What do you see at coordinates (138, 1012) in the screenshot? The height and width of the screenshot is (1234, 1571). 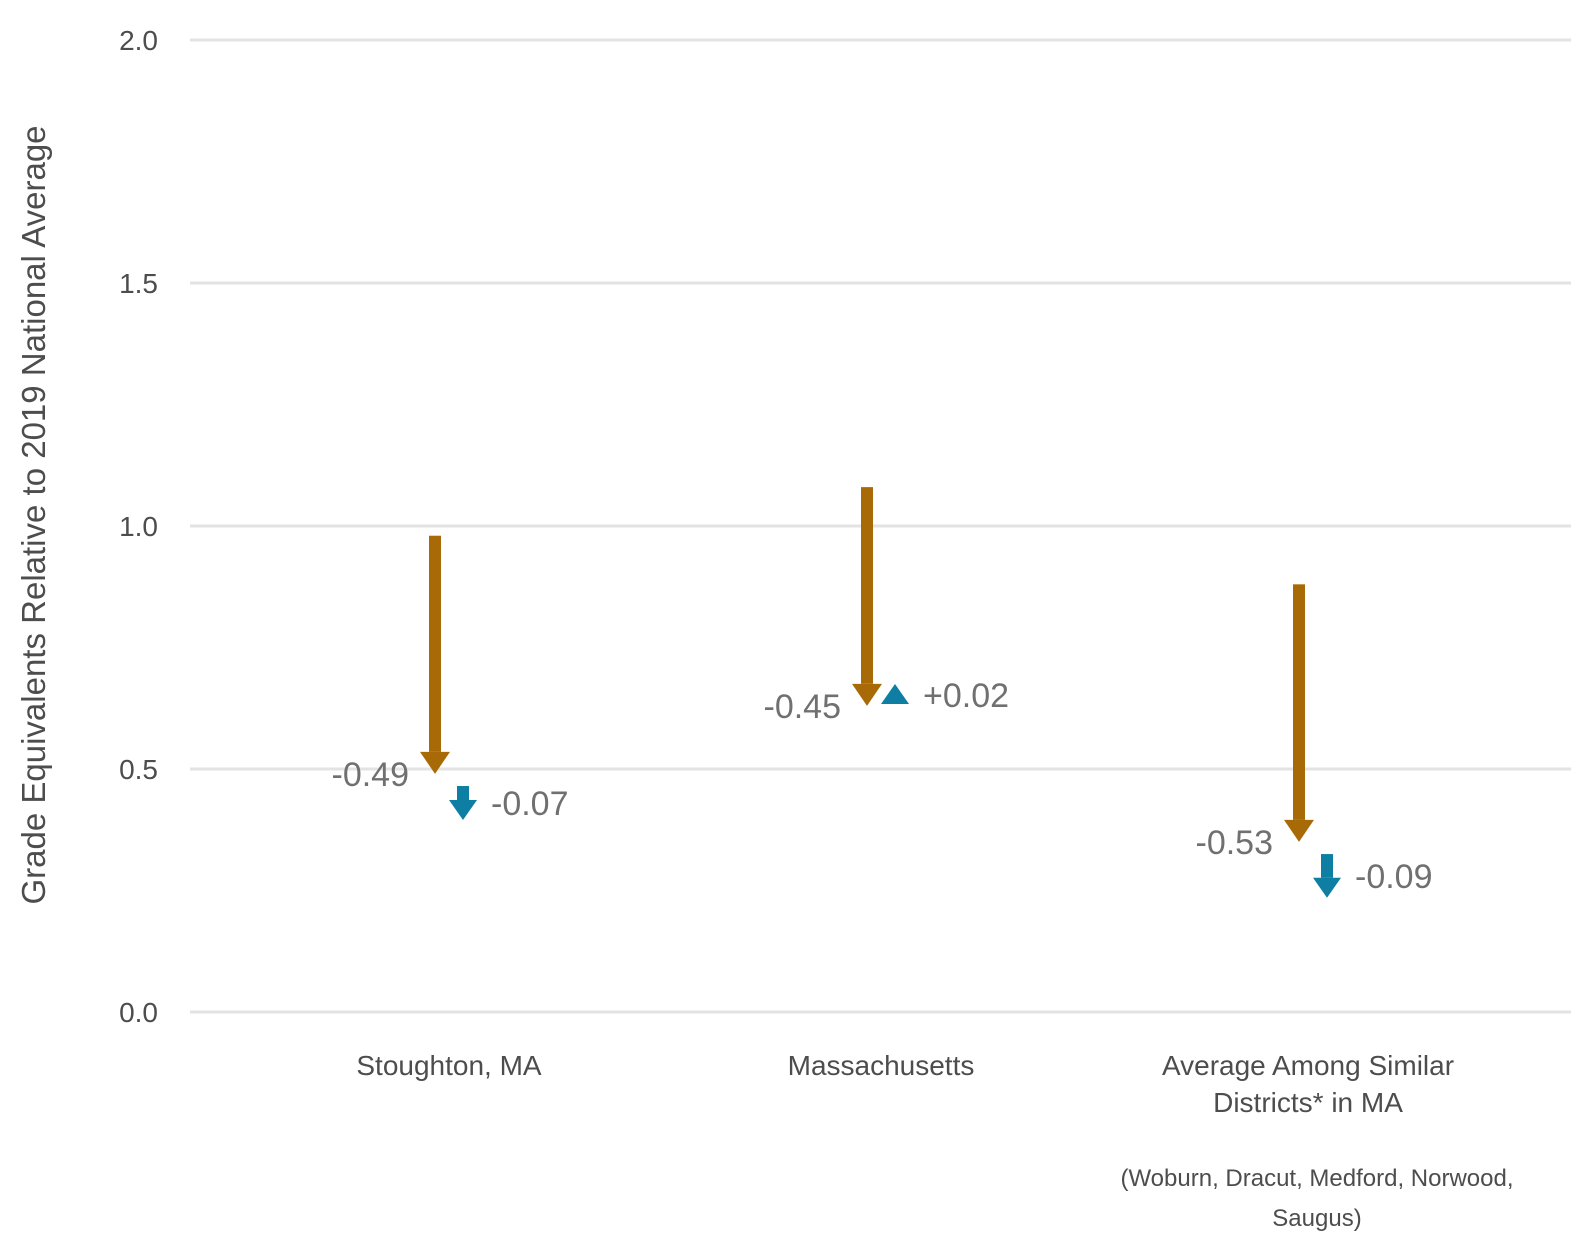 I see `y-tick-label: 0.0` at bounding box center [138, 1012].